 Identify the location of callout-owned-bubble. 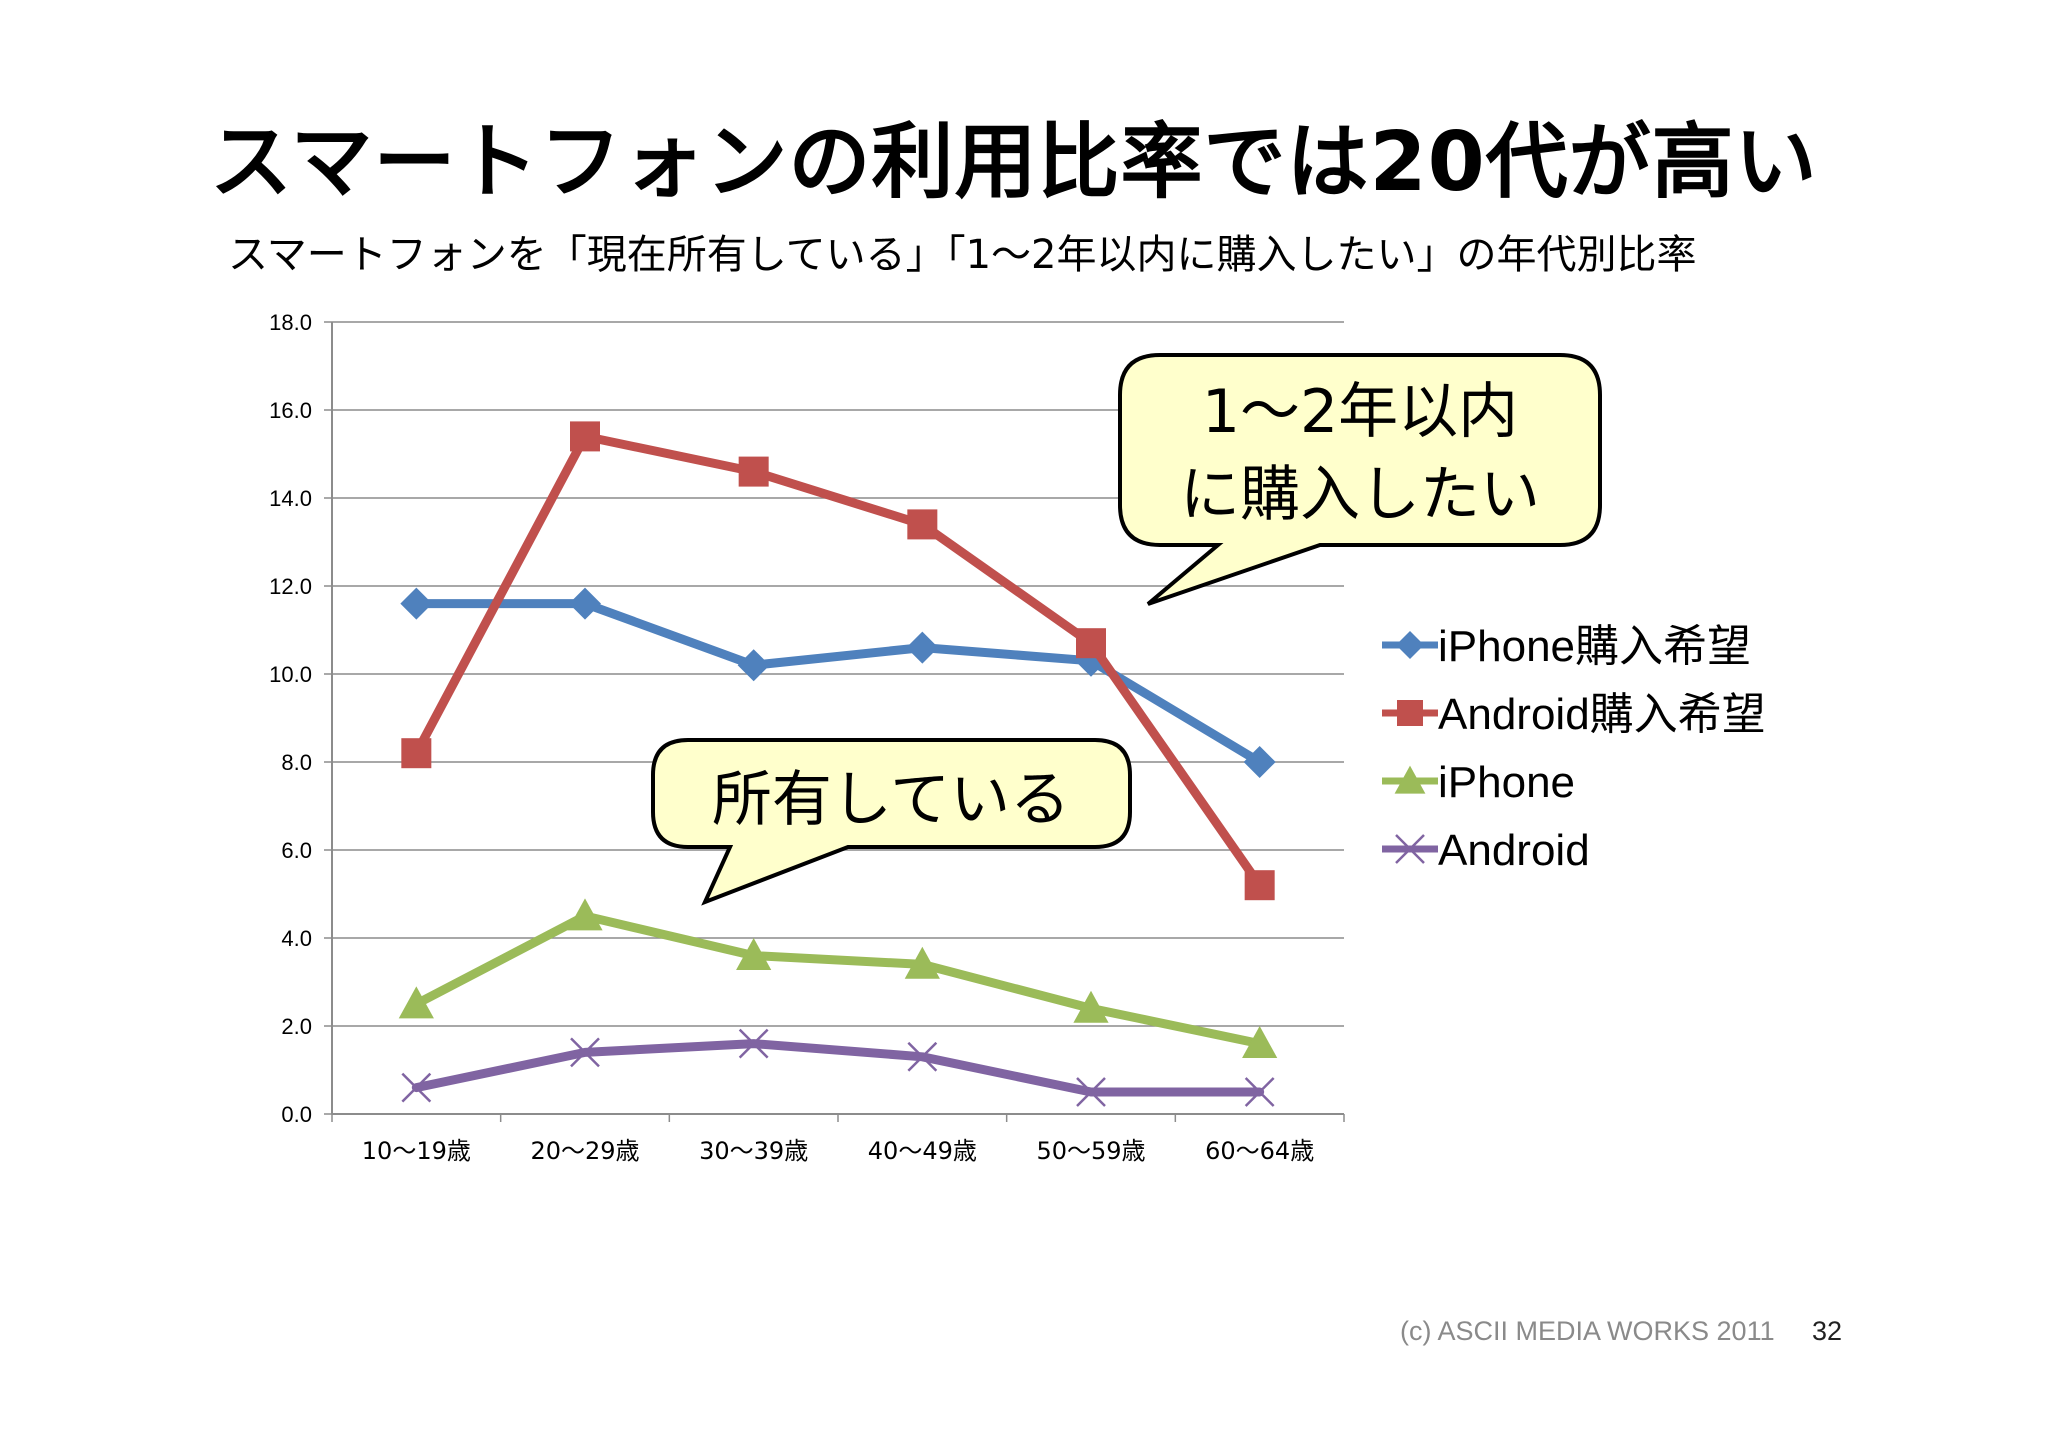
(891, 822).